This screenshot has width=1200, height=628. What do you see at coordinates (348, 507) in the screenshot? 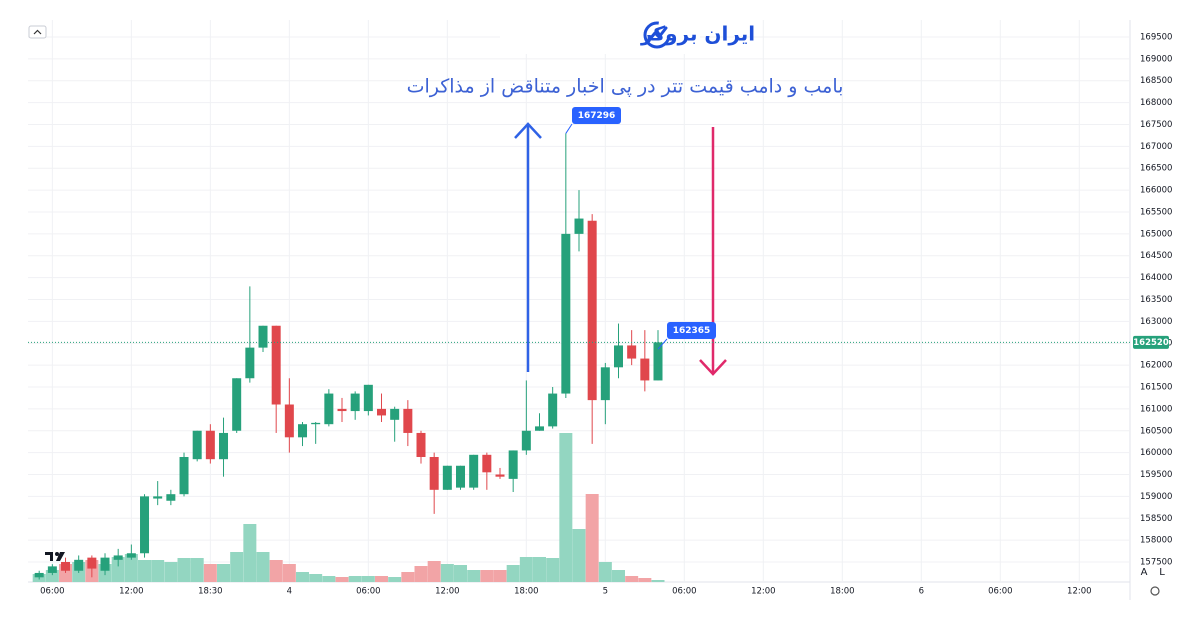
I see `volume-pane` at bounding box center [348, 507].